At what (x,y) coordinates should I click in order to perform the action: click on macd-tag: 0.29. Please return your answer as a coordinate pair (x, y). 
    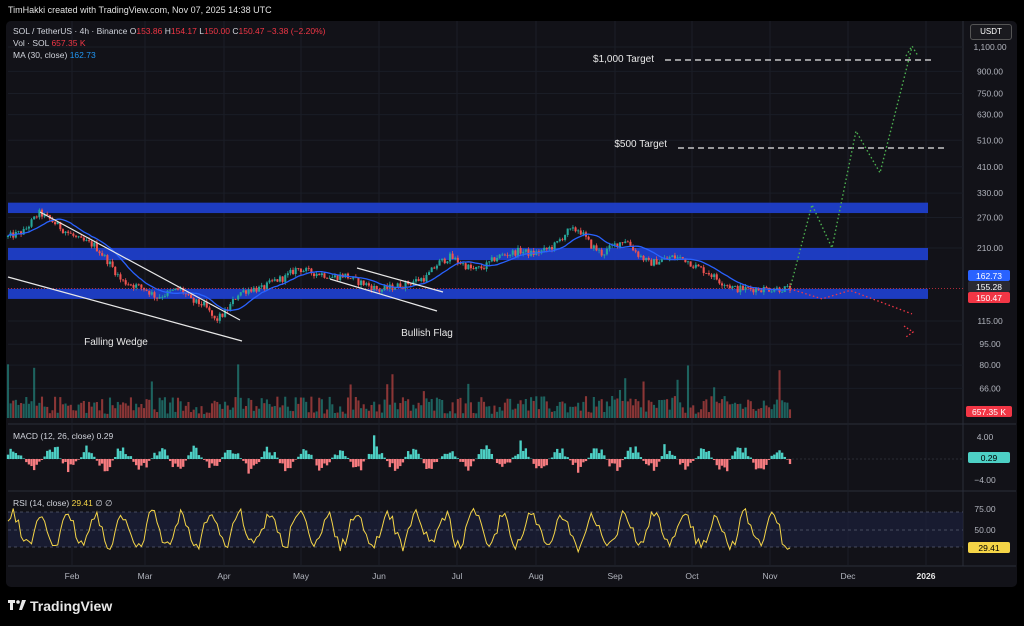
    Looking at the image, I should click on (989, 458).